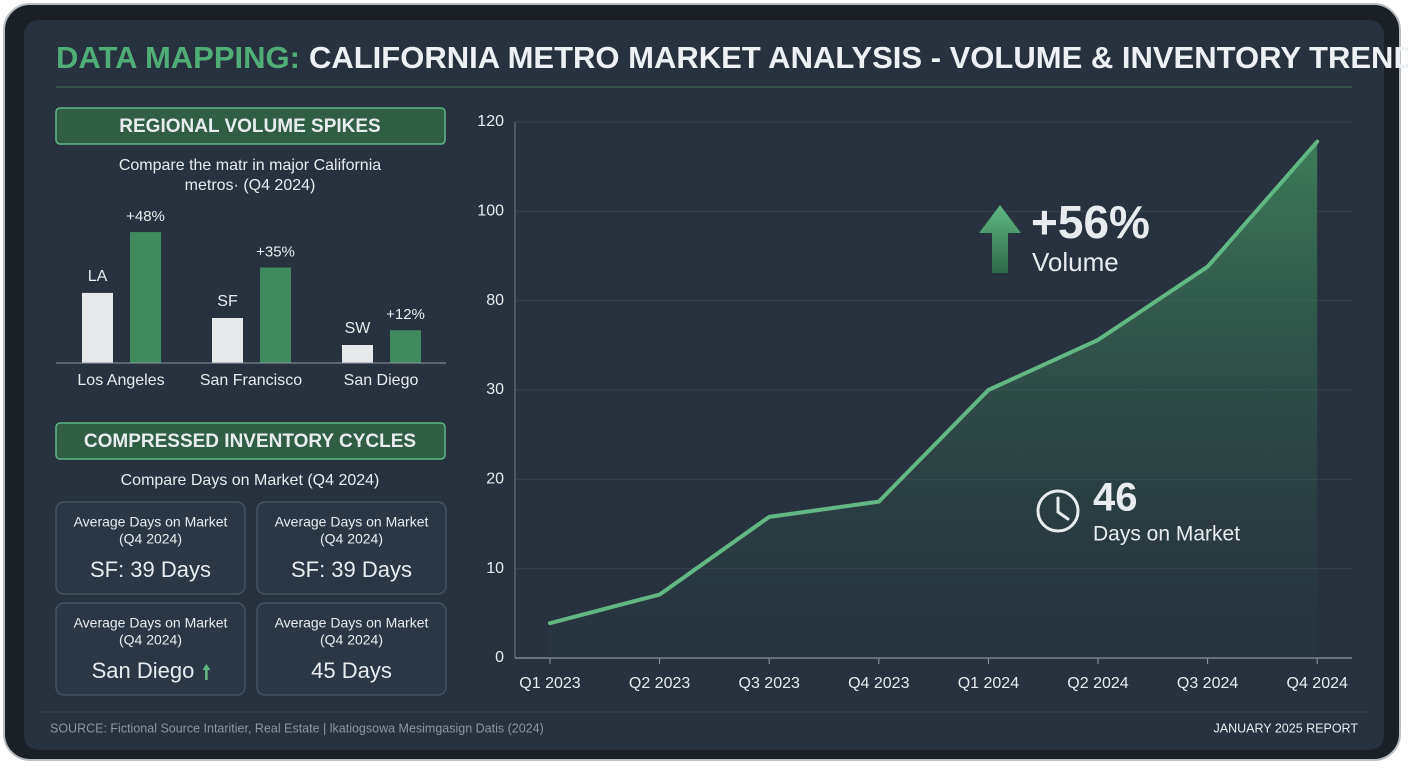 Image resolution: width=1408 pixels, height=768 pixels. I want to click on x-tick-label: Q2 2023, so click(659, 683).